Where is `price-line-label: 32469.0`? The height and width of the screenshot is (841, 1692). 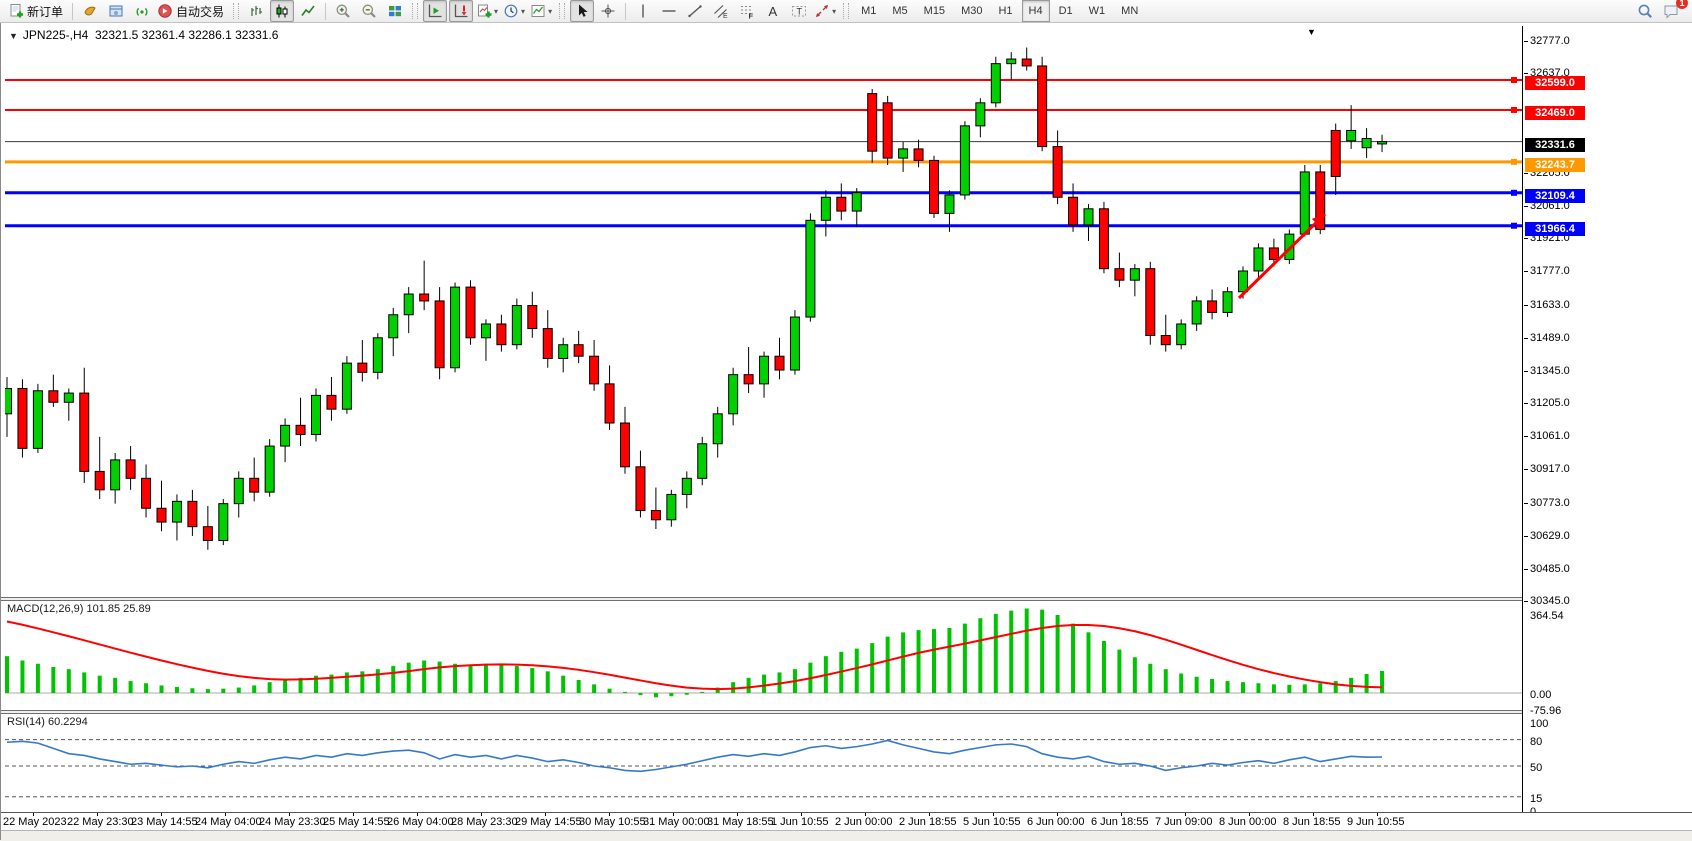
price-line-label: 32469.0 is located at coordinates (1555, 112).